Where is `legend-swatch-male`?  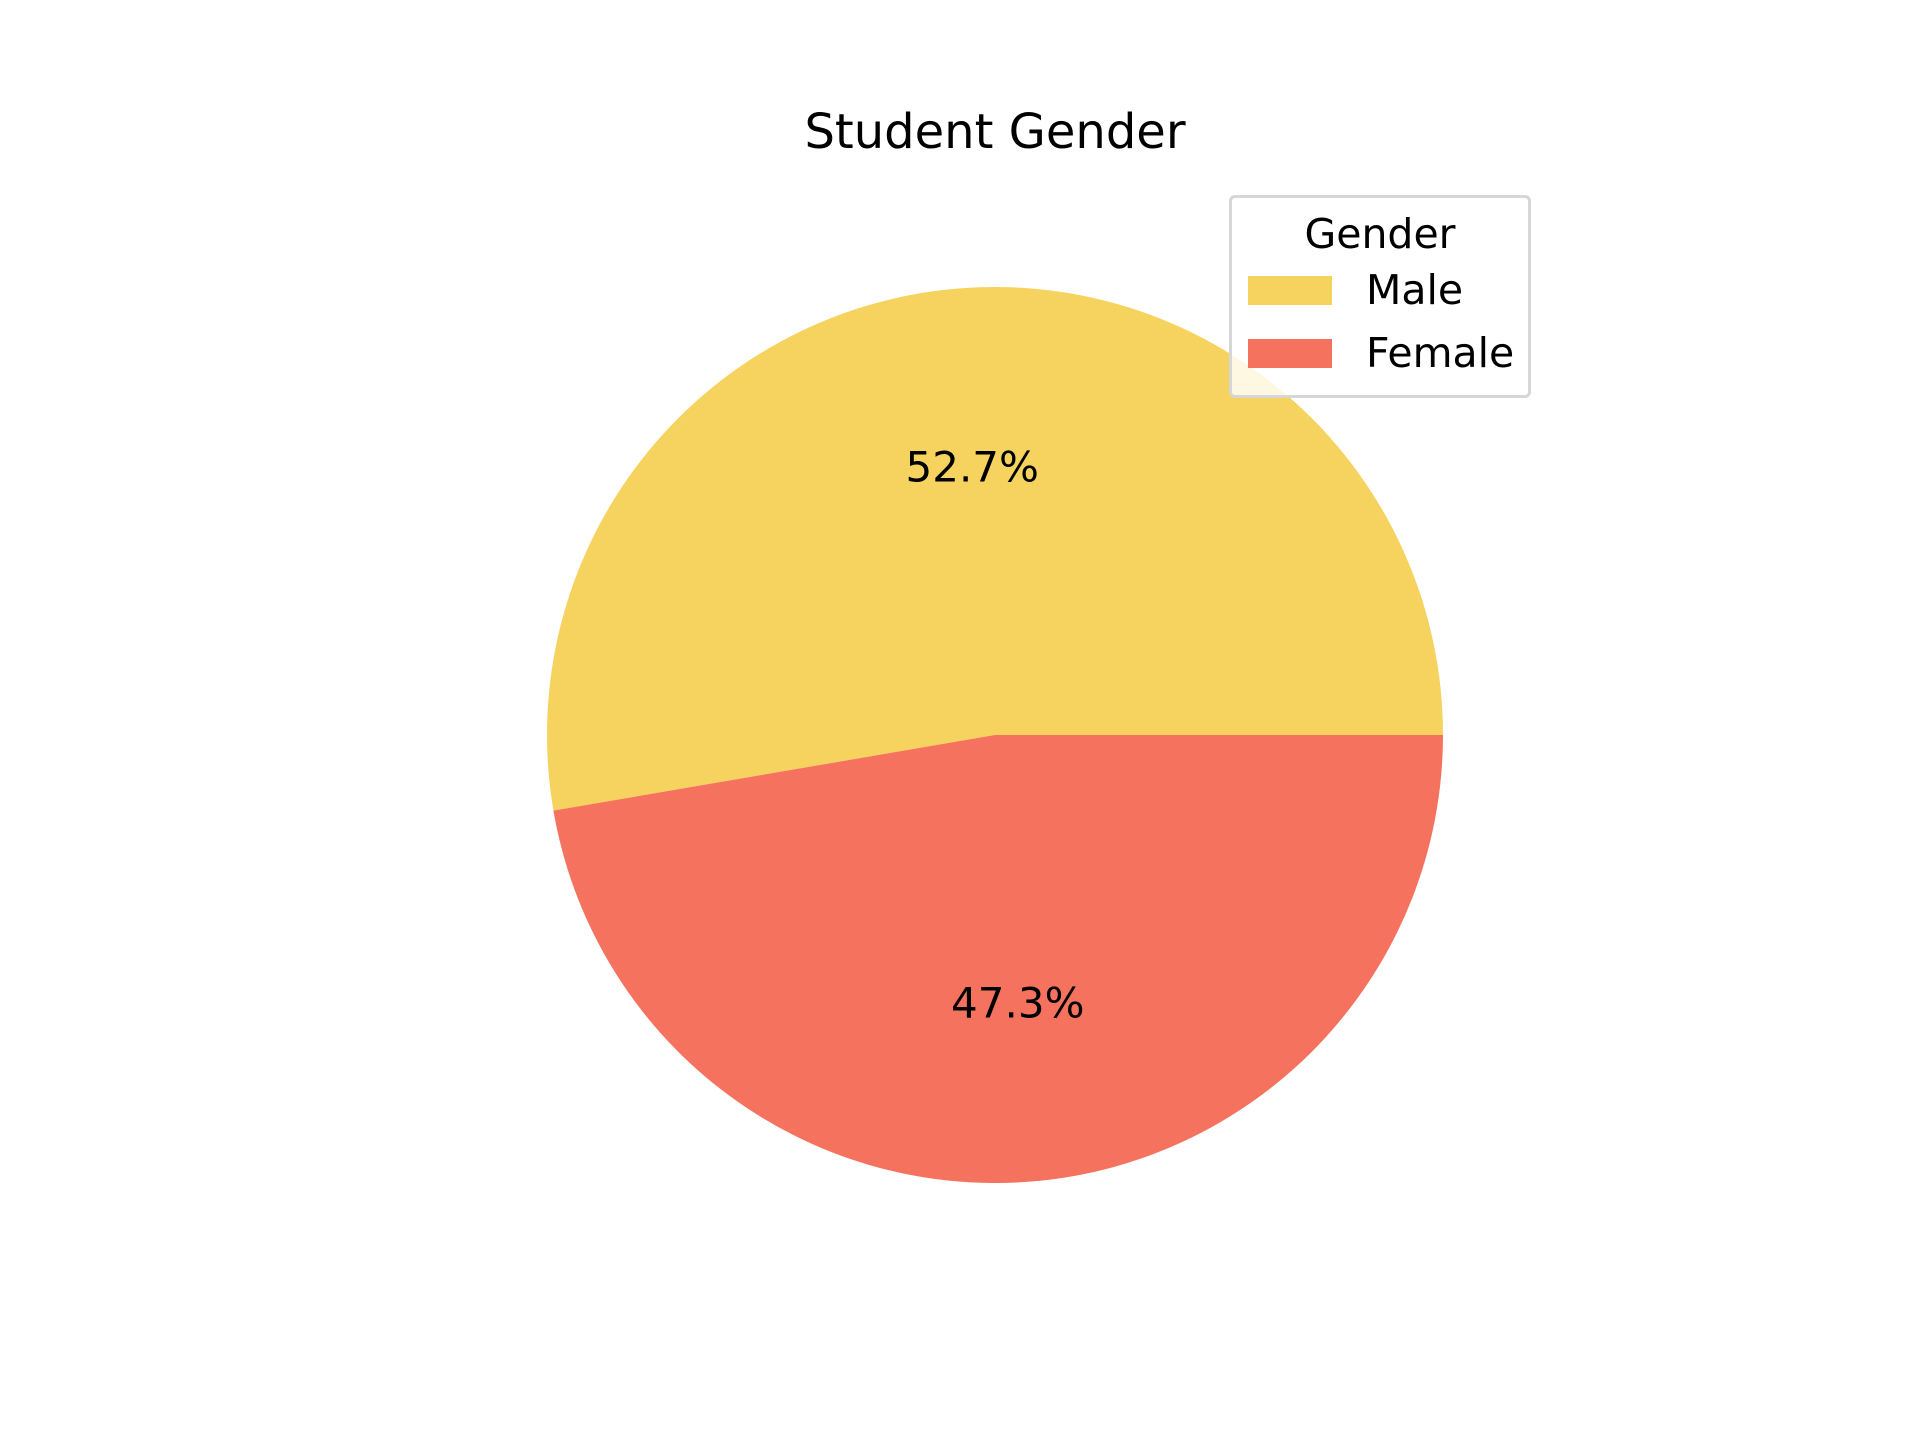 legend-swatch-male is located at coordinates (1290, 290).